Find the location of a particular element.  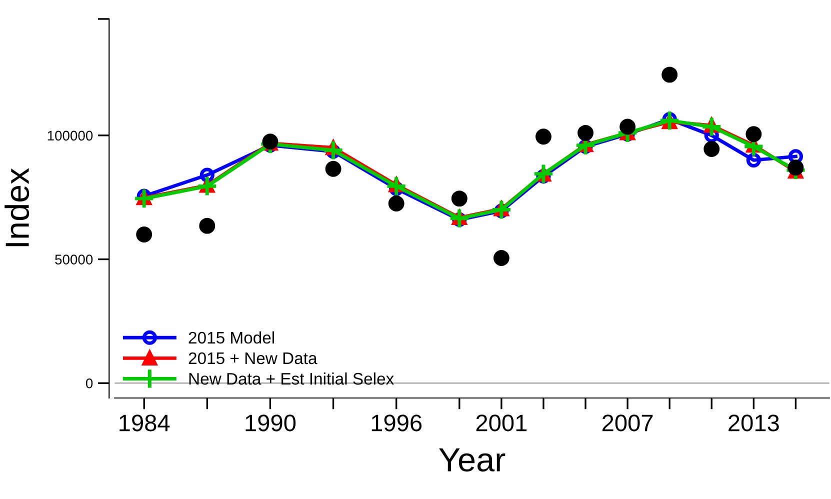

y-tick-label: 100000 is located at coordinates (70, 135).